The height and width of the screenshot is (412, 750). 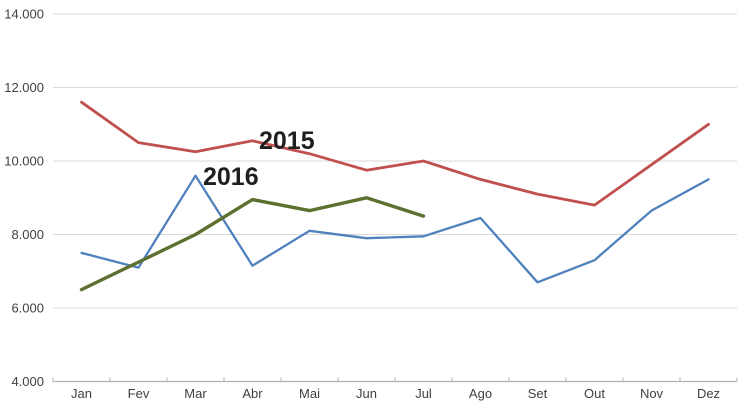 I want to click on x-axis-category-label: Jun, so click(x=366, y=393).